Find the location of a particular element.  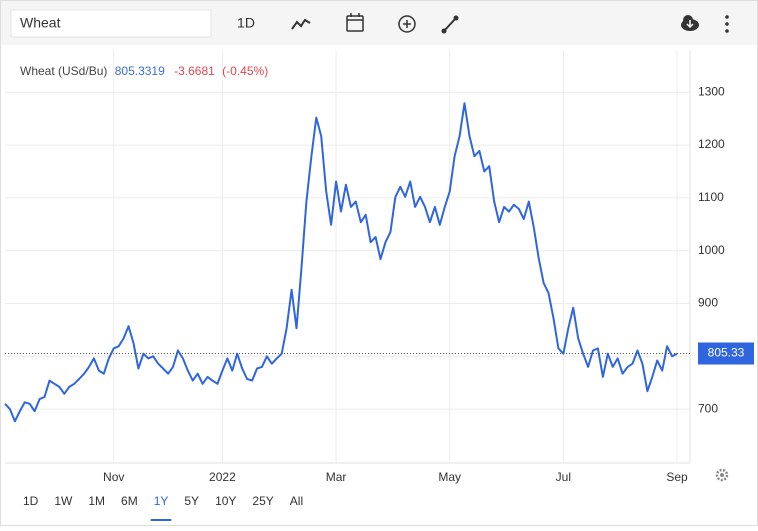

search-box is located at coordinates (111, 23).